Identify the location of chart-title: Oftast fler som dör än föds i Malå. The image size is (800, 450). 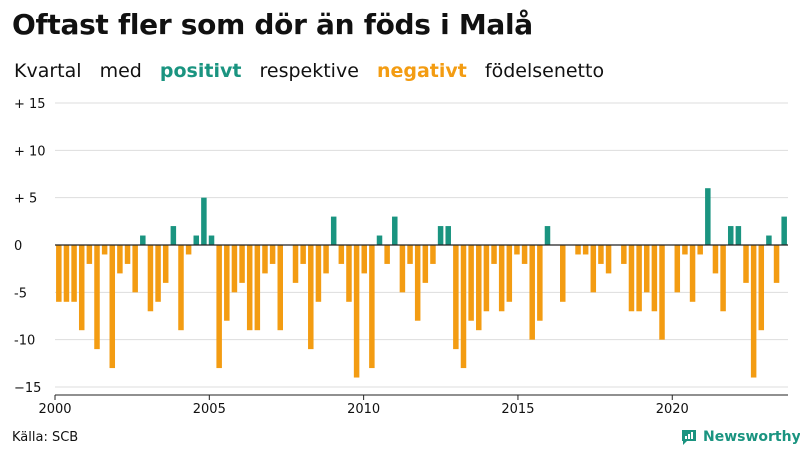
(272, 24).